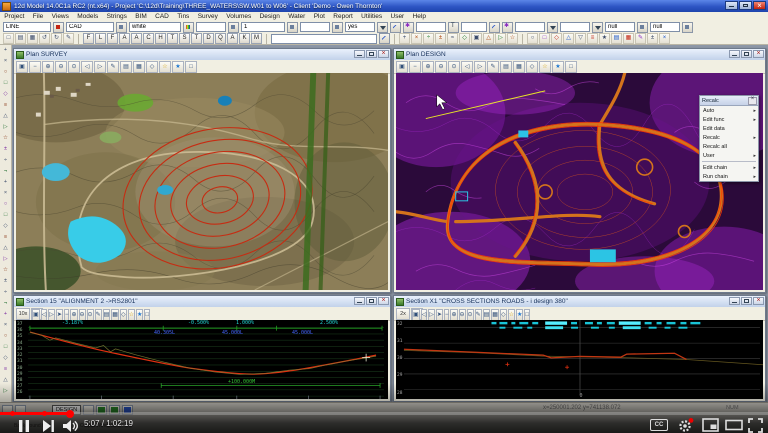  I want to click on favourite-letter-button: C, so click(148, 38).